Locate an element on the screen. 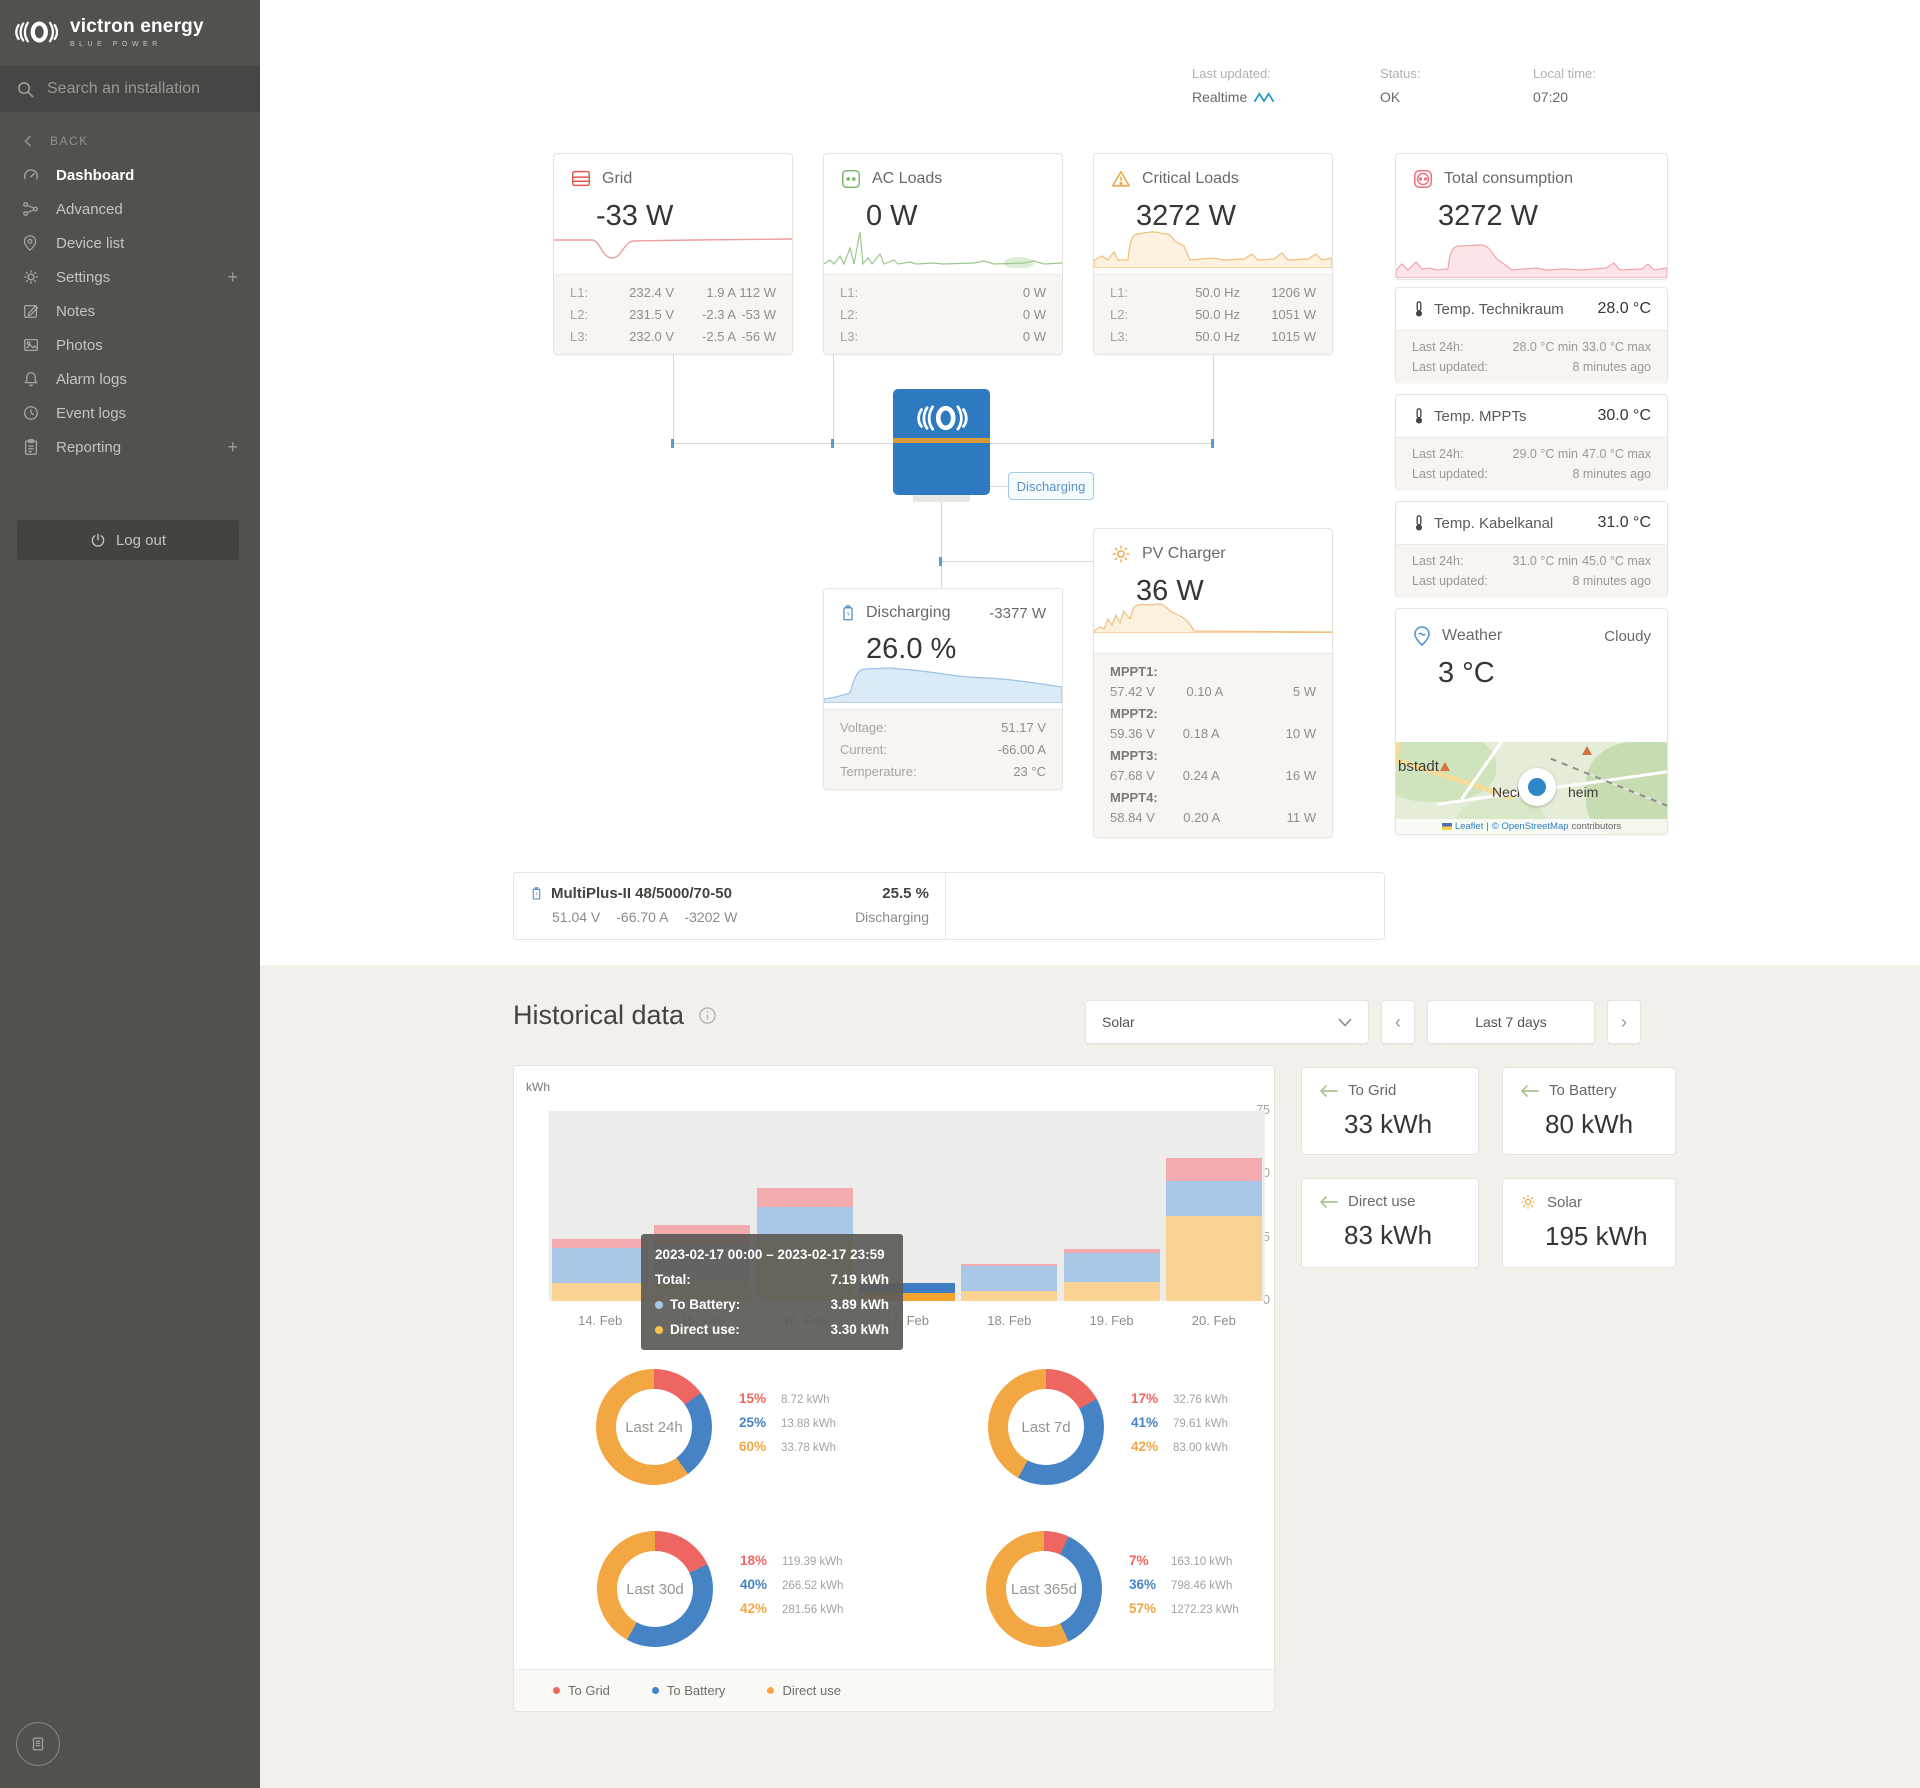 This screenshot has width=1920, height=1788. map-town-label: heim is located at coordinates (1583, 792).